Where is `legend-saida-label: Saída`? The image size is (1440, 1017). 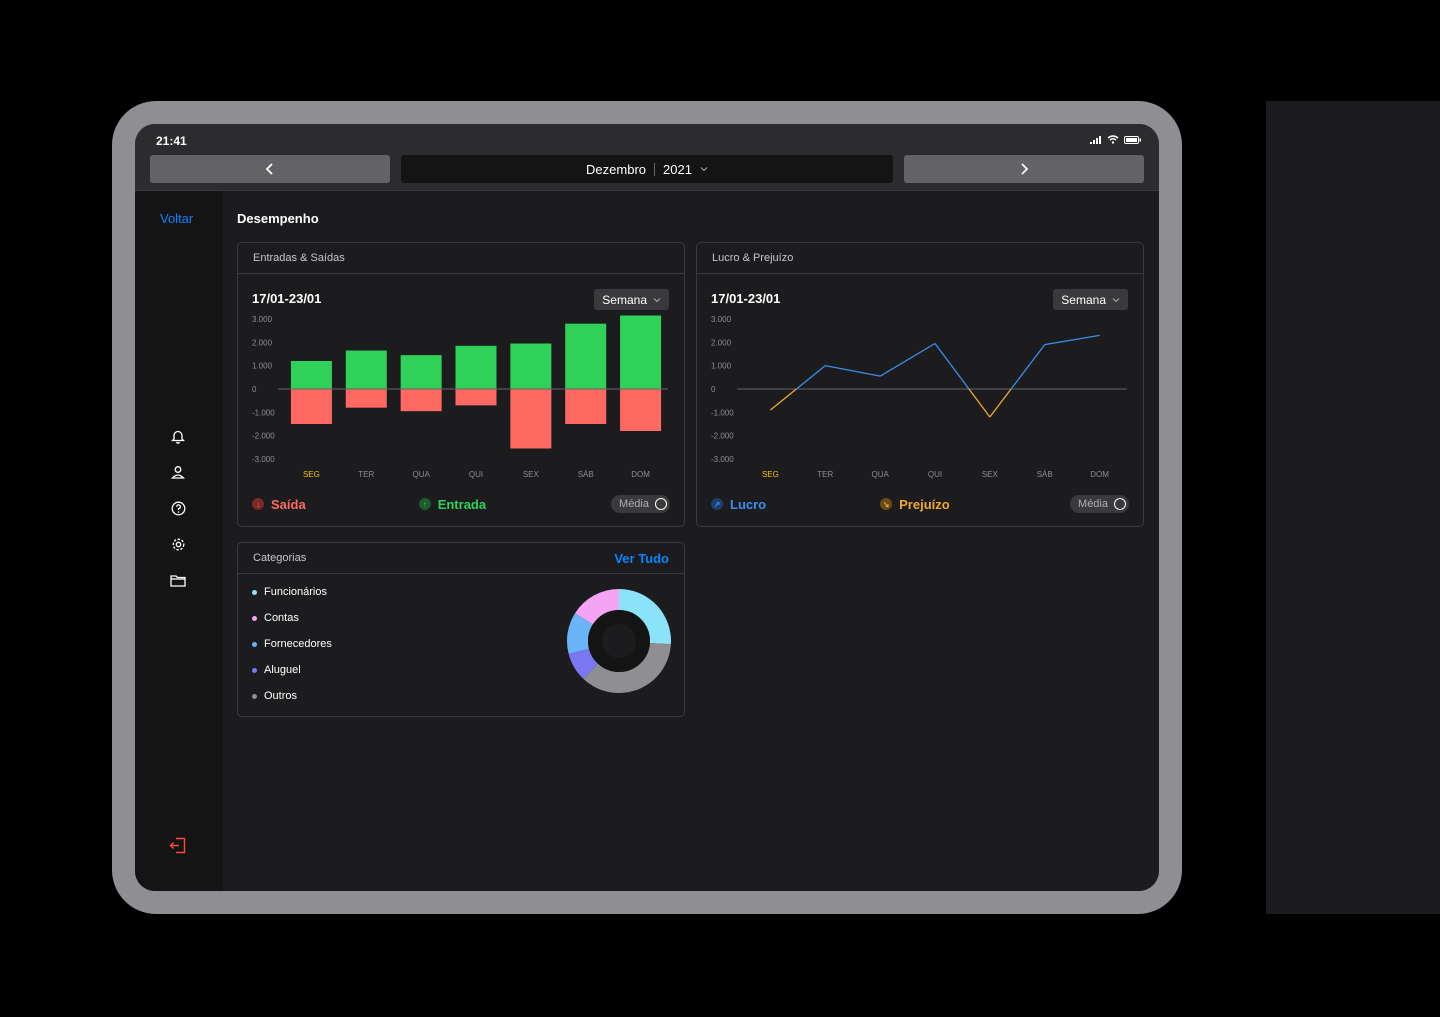 legend-saida-label: Saída is located at coordinates (288, 504).